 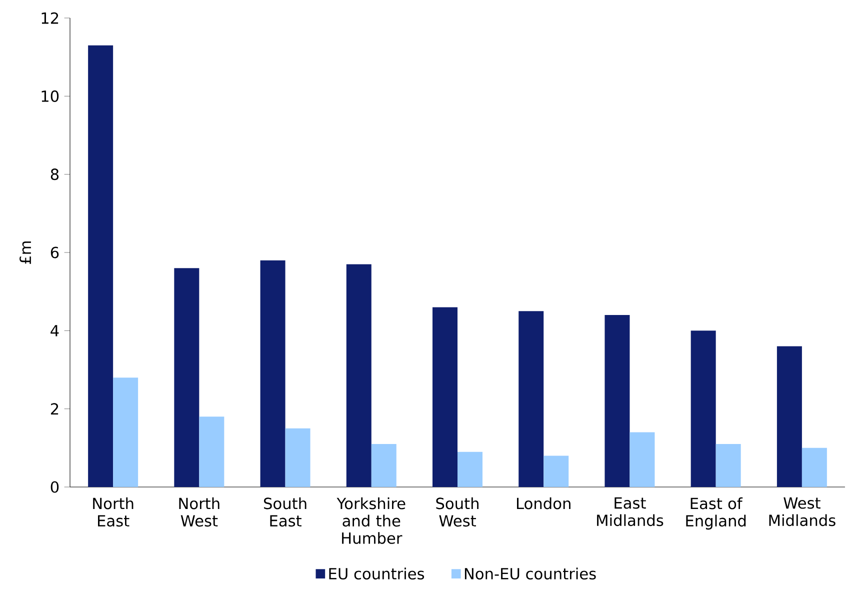 I want to click on y-tick-label: 0, so click(x=54, y=487).